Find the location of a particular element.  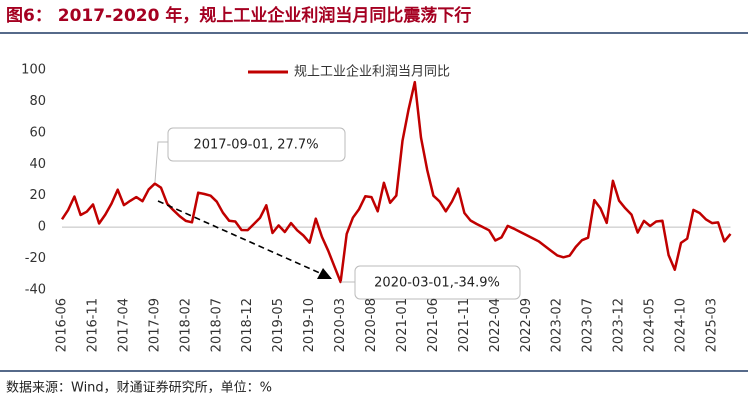

y-tick-label: 20 is located at coordinates (37, 195).